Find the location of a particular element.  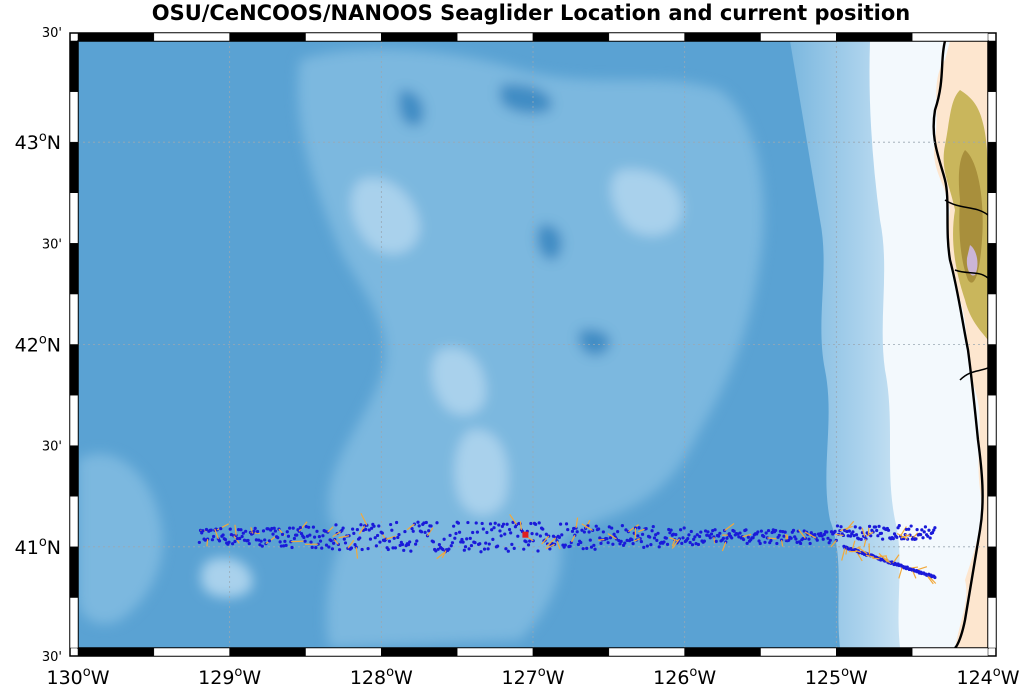

frame-segment-left is located at coordinates (74, 420).